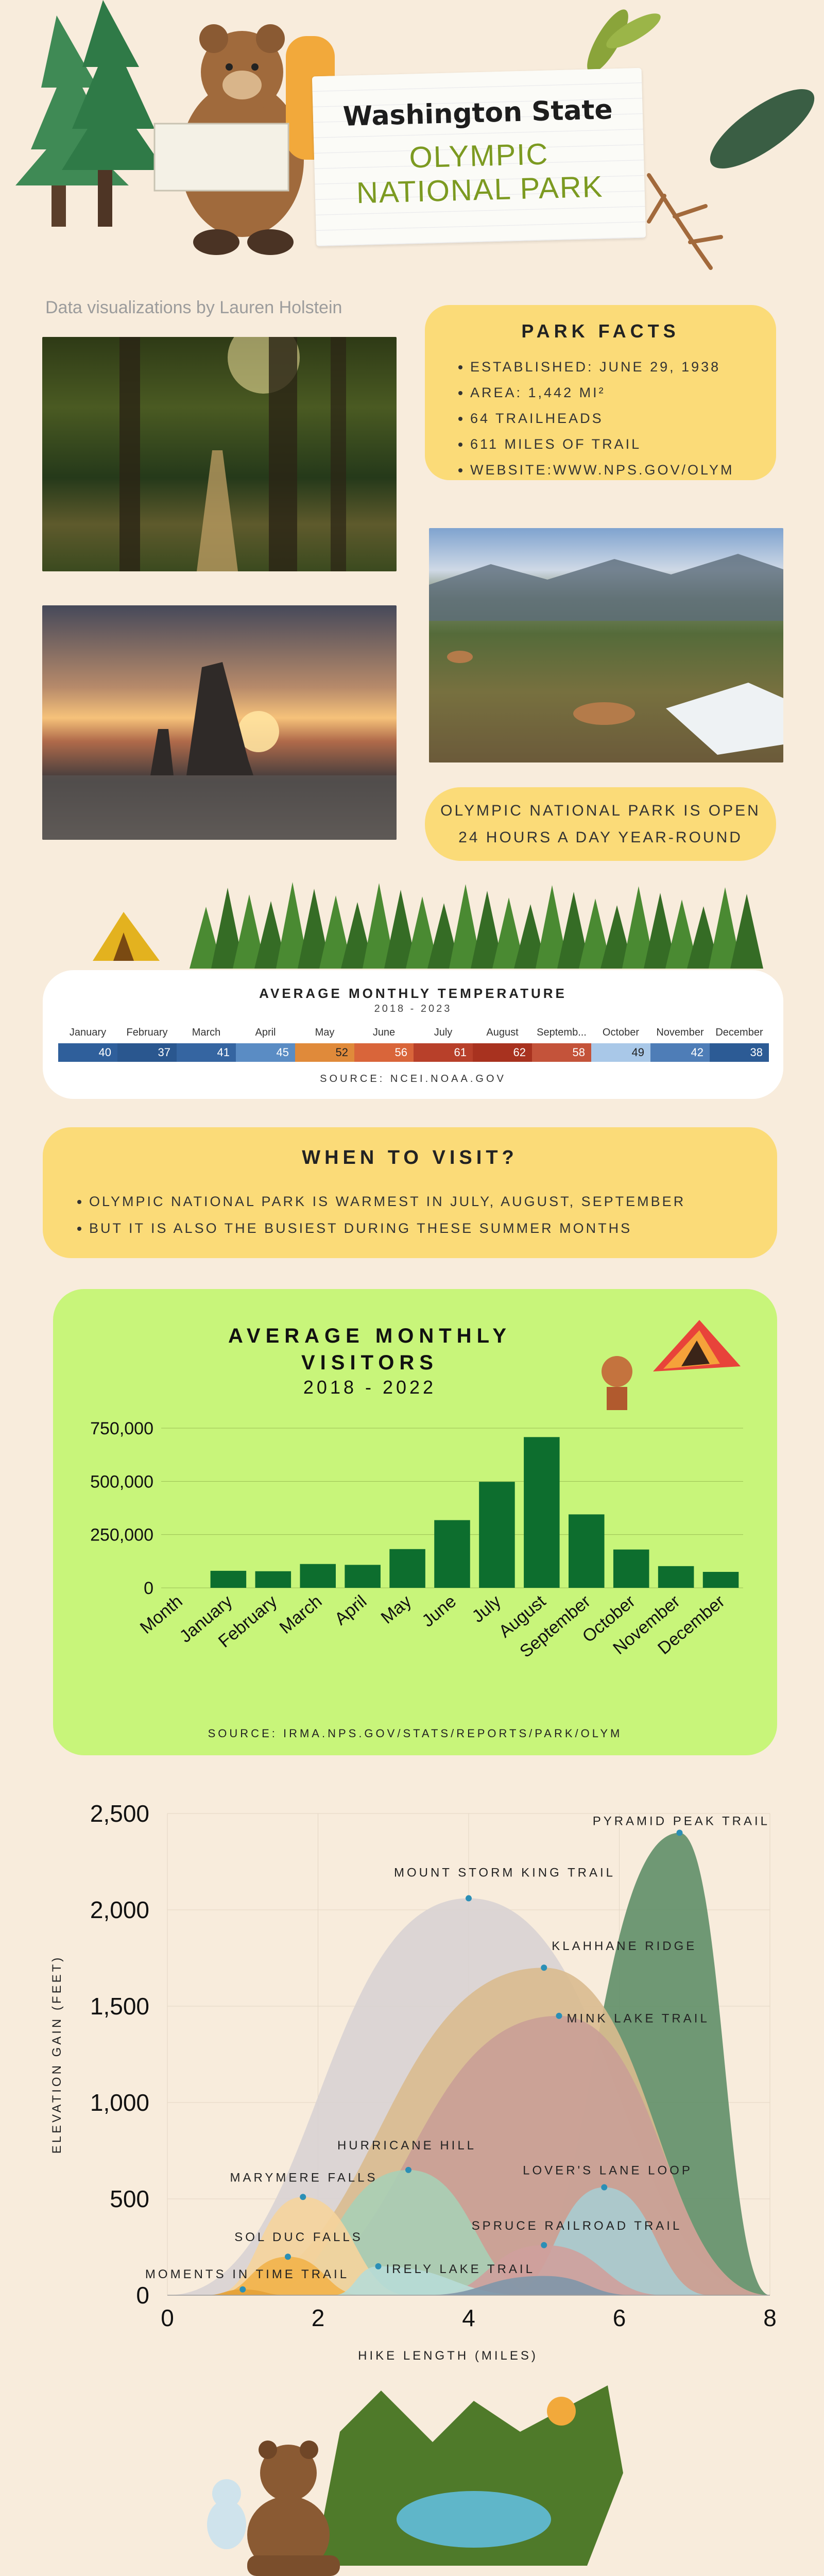  Describe the element at coordinates (685, 221) in the screenshot. I see `roots-icon` at that location.